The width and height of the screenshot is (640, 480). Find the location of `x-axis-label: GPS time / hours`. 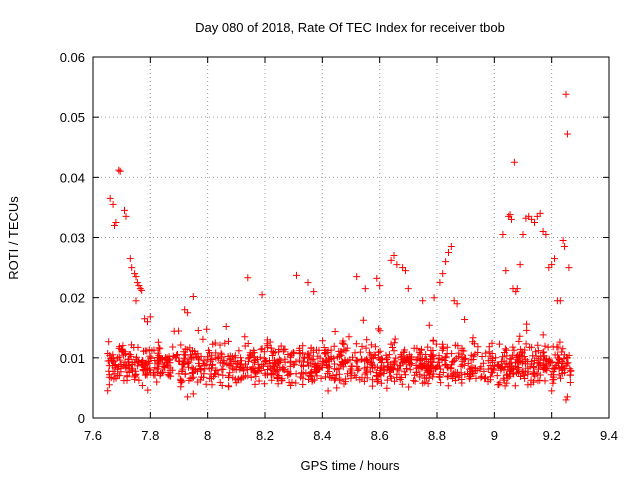

x-axis-label: GPS time / hours is located at coordinates (350, 465).